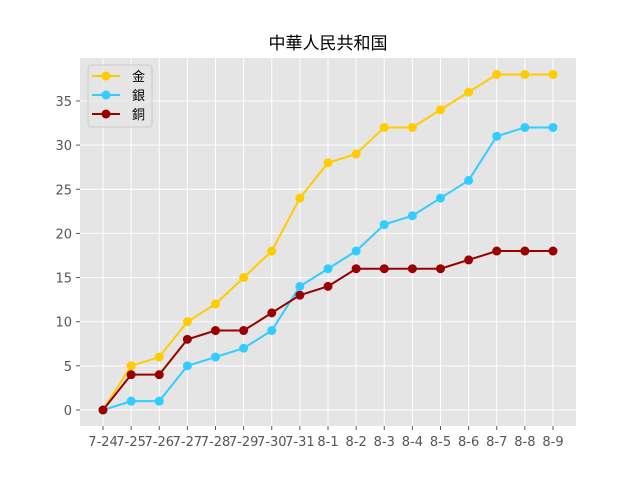 The width and height of the screenshot is (640, 484). What do you see at coordinates (496, 442) in the screenshot?
I see `x-tick-label: 8-7` at bounding box center [496, 442].